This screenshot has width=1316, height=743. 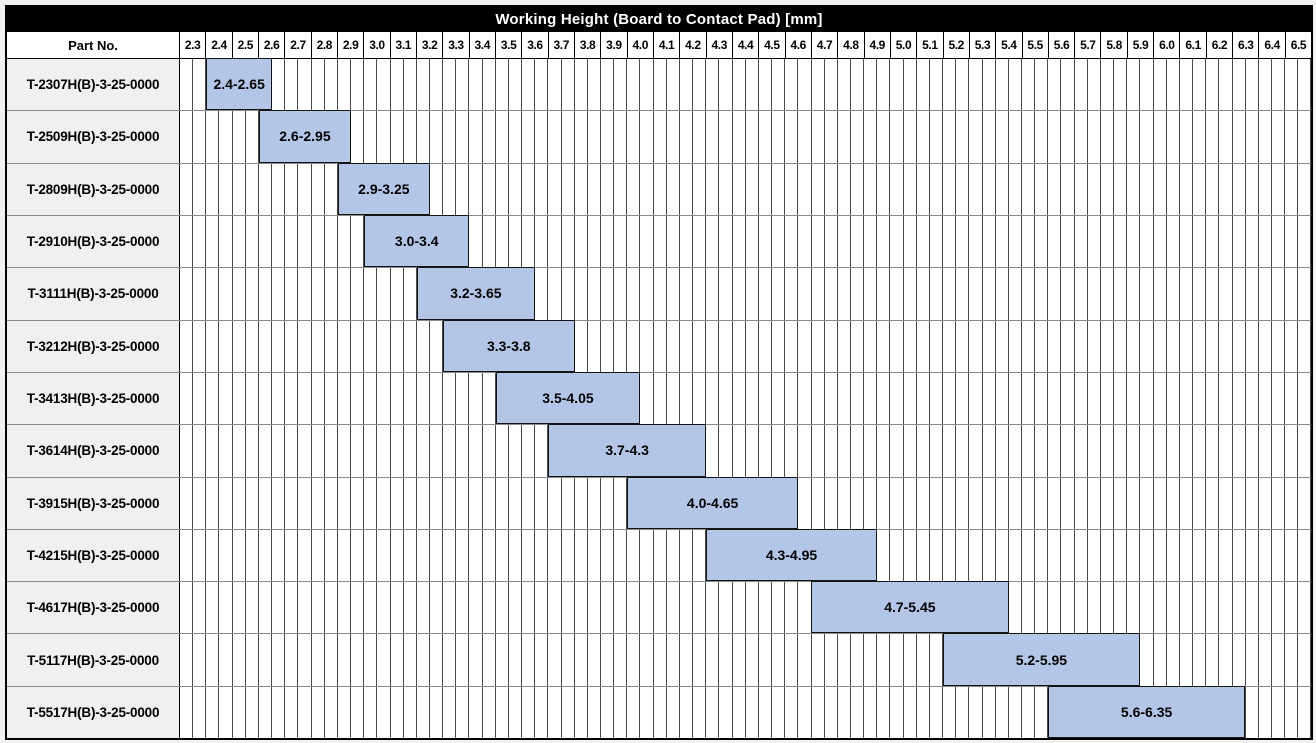 I want to click on row-plot-area: 3.7-4.3, so click(x=746, y=450).